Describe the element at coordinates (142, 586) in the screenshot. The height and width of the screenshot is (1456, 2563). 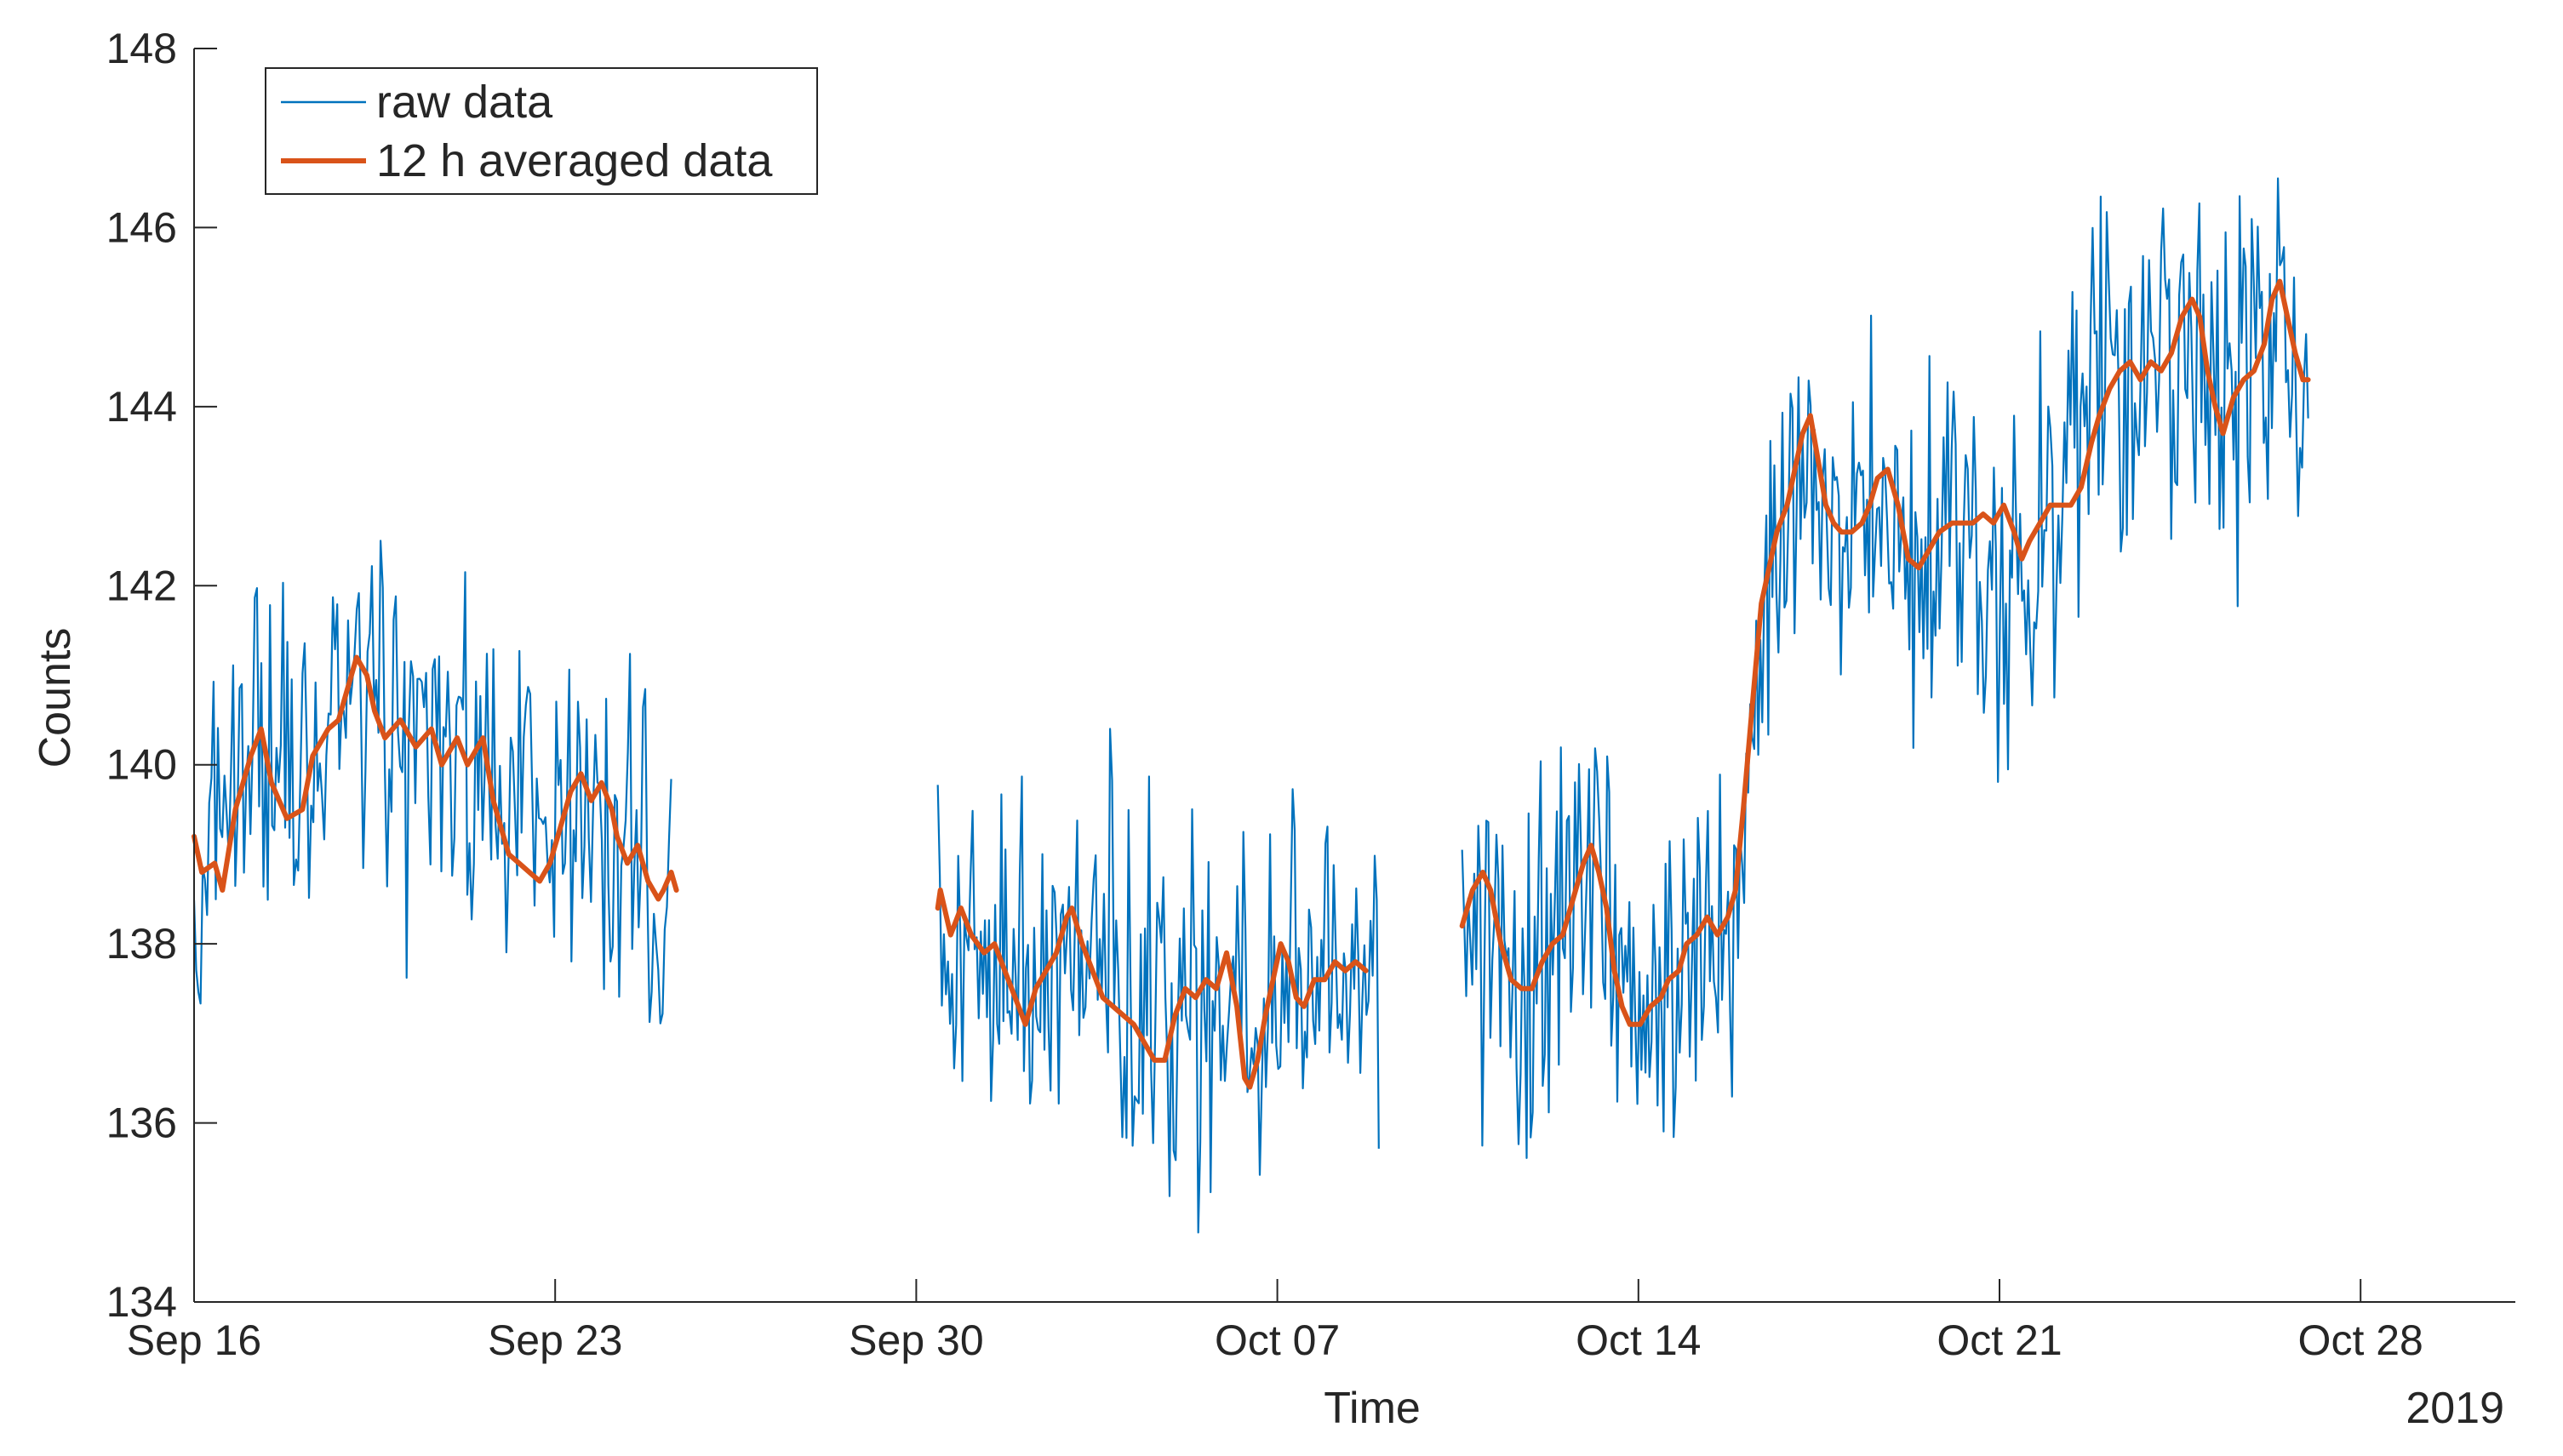
I see `y-tick-label: 142` at that location.